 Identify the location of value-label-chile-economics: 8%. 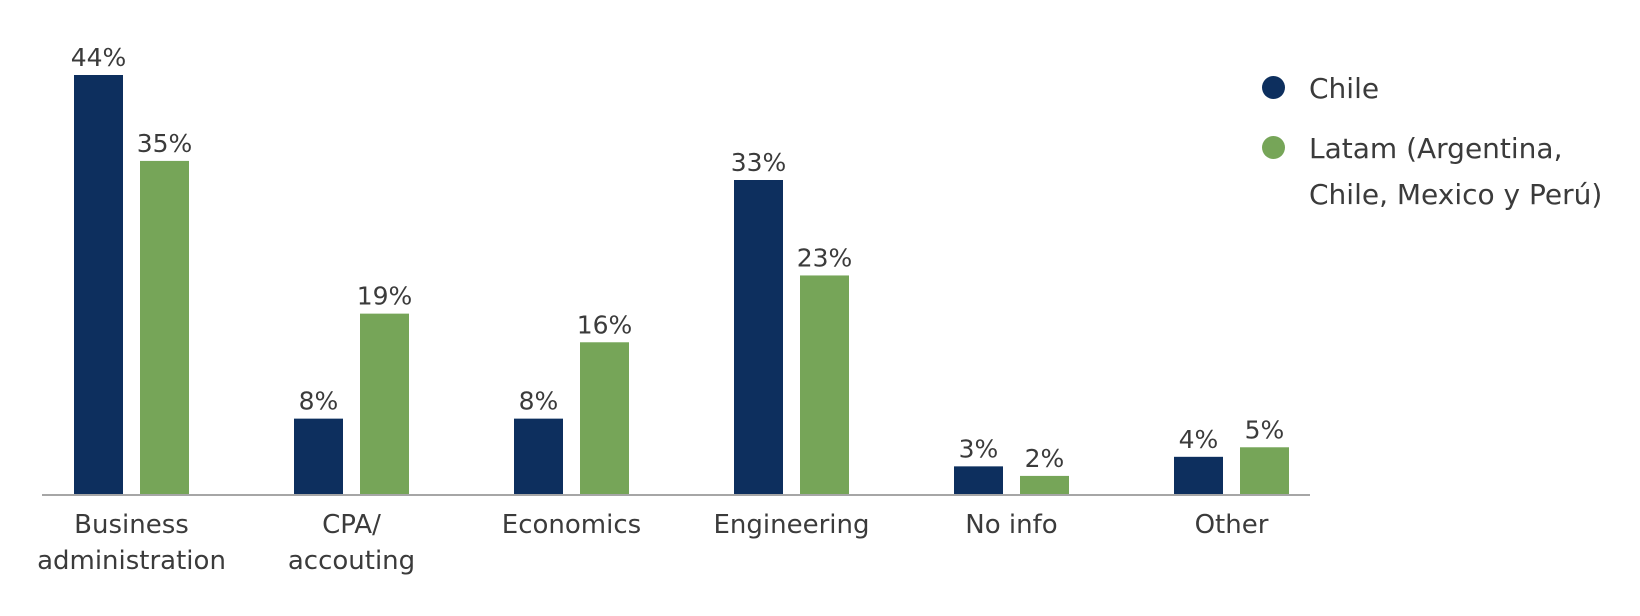
(539, 401).